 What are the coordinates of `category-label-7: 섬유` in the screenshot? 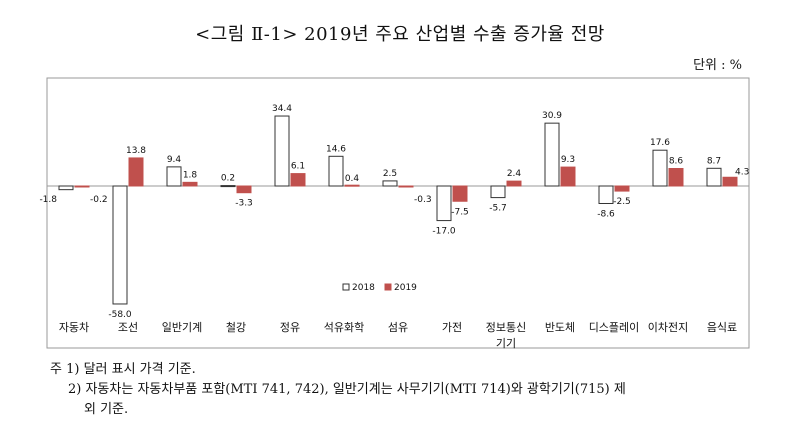 It's located at (398, 327).